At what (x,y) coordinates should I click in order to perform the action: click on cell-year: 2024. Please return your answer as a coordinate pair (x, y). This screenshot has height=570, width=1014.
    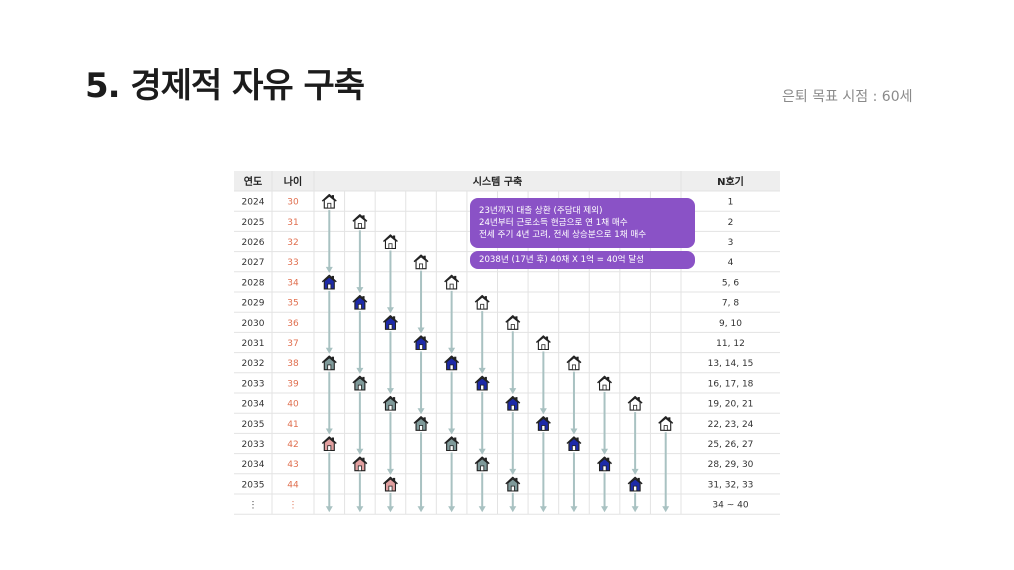
    Looking at the image, I should click on (253, 203).